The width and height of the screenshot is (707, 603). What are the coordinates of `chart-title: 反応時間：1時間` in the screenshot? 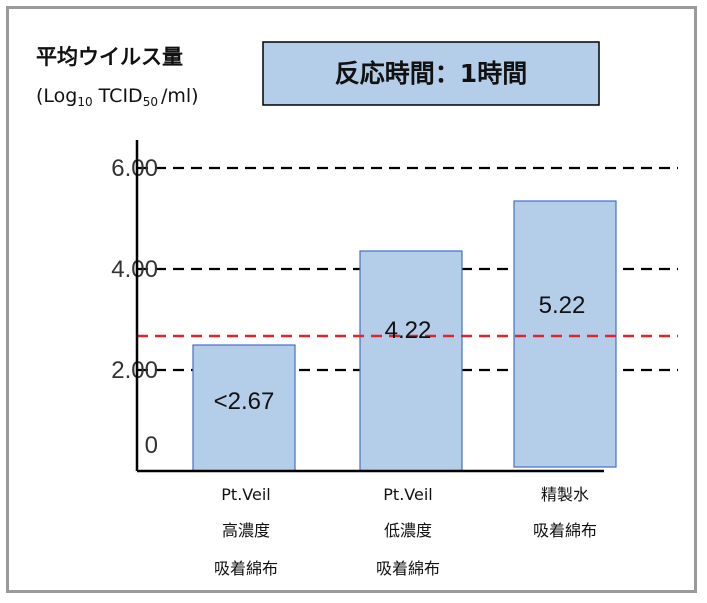 It's located at (431, 73).